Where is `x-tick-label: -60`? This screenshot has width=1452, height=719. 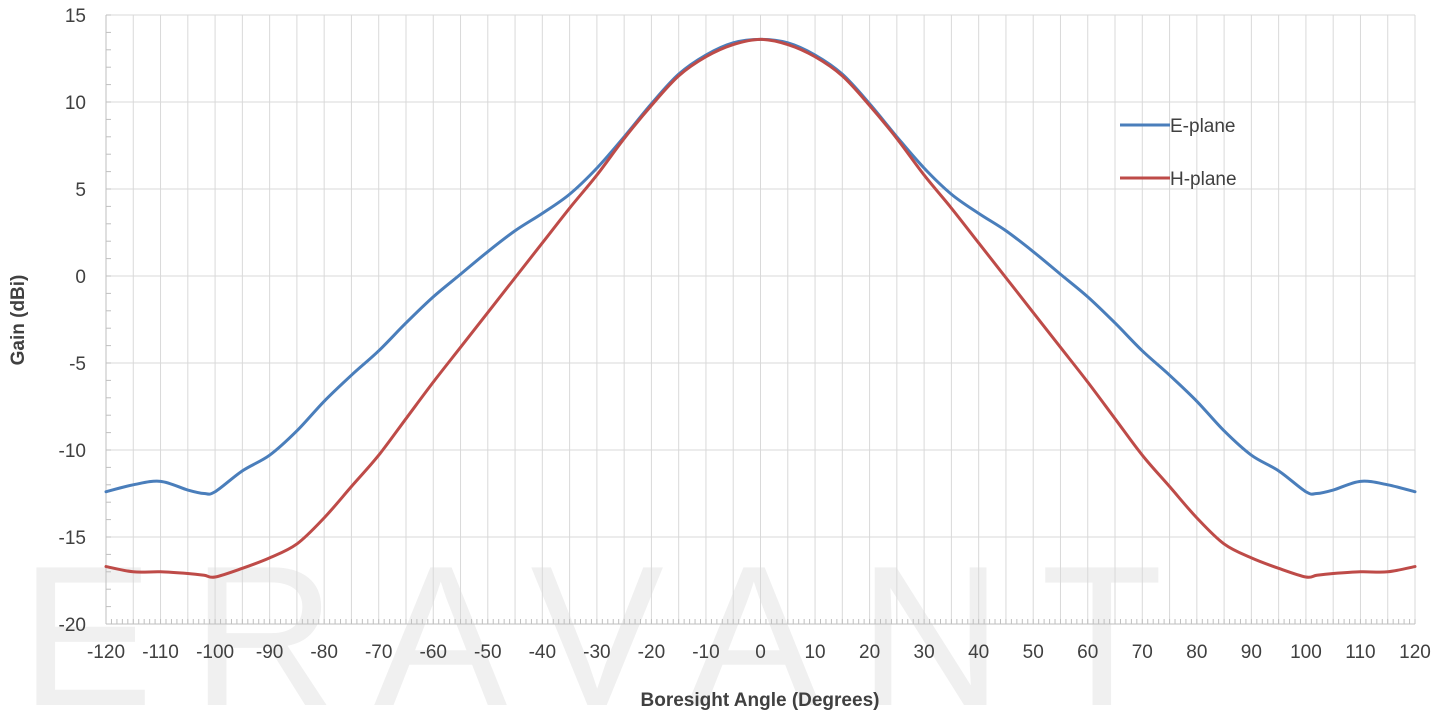
x-tick-label: -60 is located at coordinates (433, 652).